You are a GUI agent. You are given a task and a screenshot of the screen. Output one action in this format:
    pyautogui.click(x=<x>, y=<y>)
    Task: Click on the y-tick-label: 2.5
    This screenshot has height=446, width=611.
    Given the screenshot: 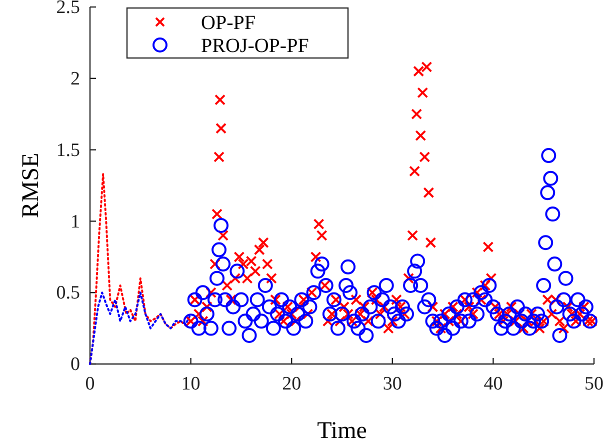 What is the action you would take?
    pyautogui.click(x=68, y=9)
    